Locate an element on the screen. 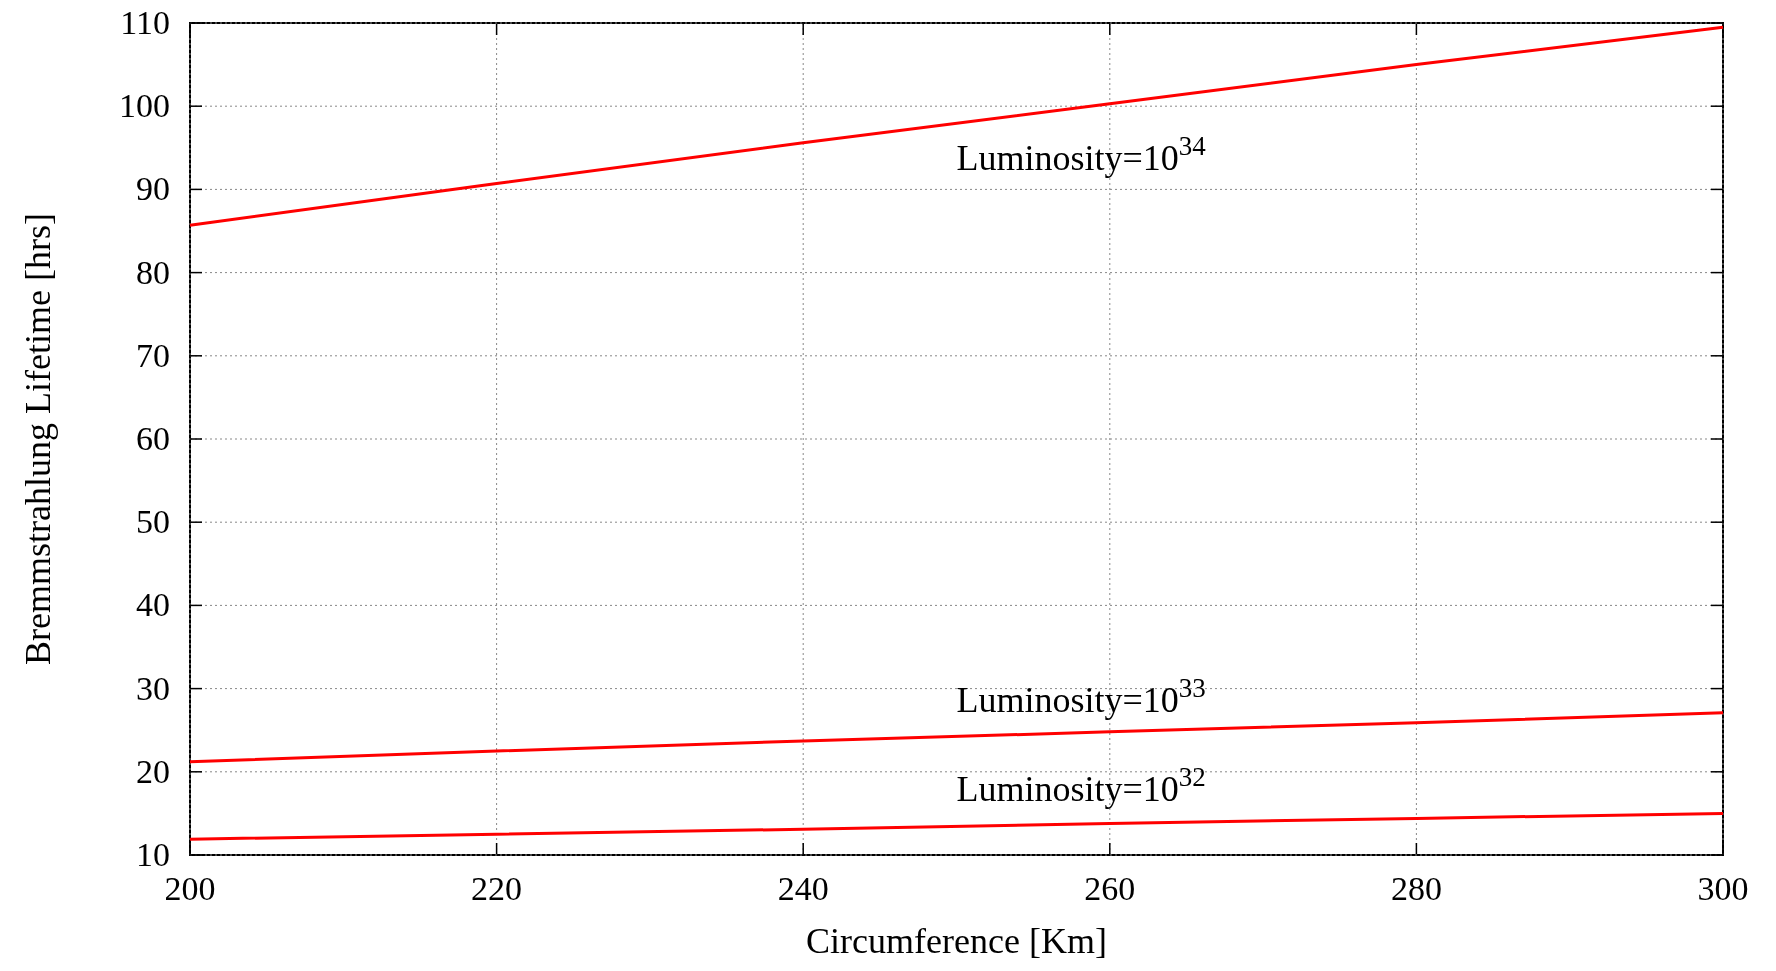 This screenshot has height=971, width=1776. y-tick-label: 90 is located at coordinates (153, 189).